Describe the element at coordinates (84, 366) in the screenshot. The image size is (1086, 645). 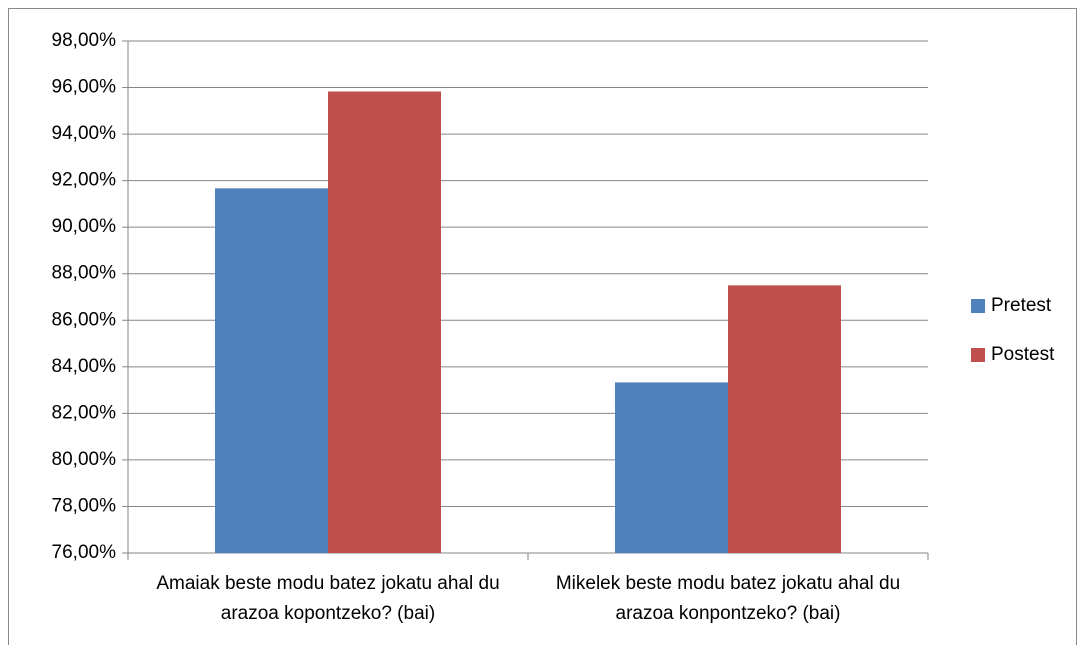
I see `y-tick-label: 84,00%` at that location.